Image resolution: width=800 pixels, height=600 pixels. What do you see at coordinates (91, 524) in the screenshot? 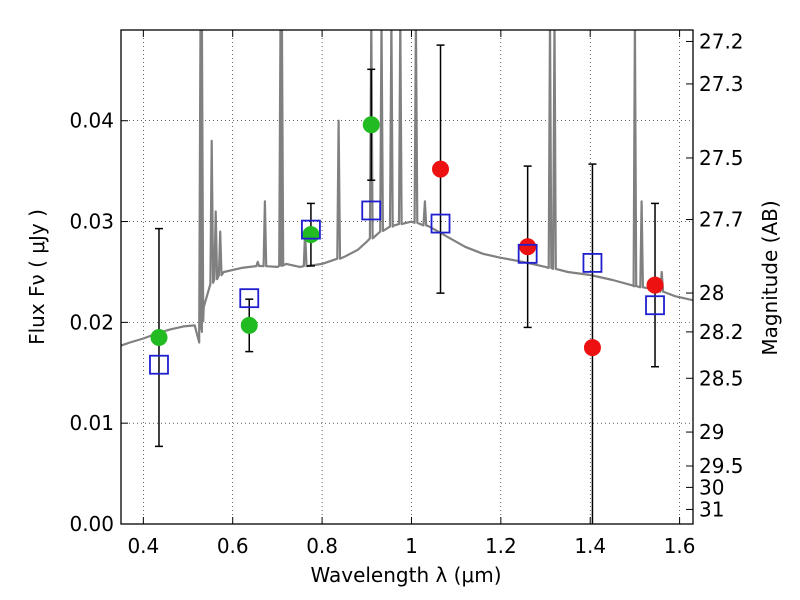
I see `y-tick-label: 0.00` at bounding box center [91, 524].